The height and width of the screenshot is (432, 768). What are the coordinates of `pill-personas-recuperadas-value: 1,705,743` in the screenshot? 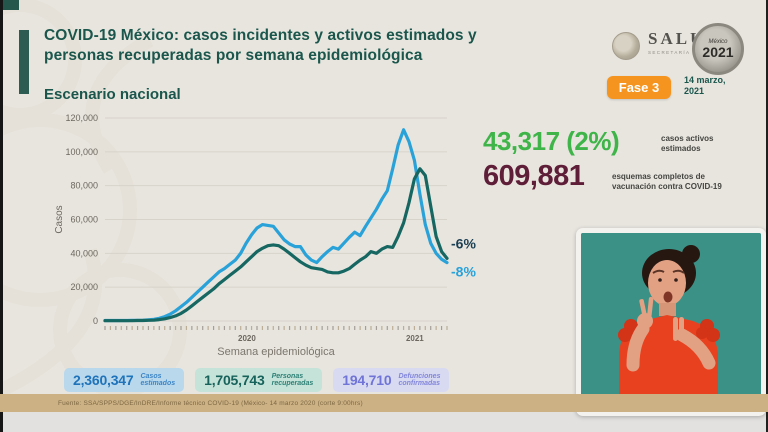 It's located at (234, 380).